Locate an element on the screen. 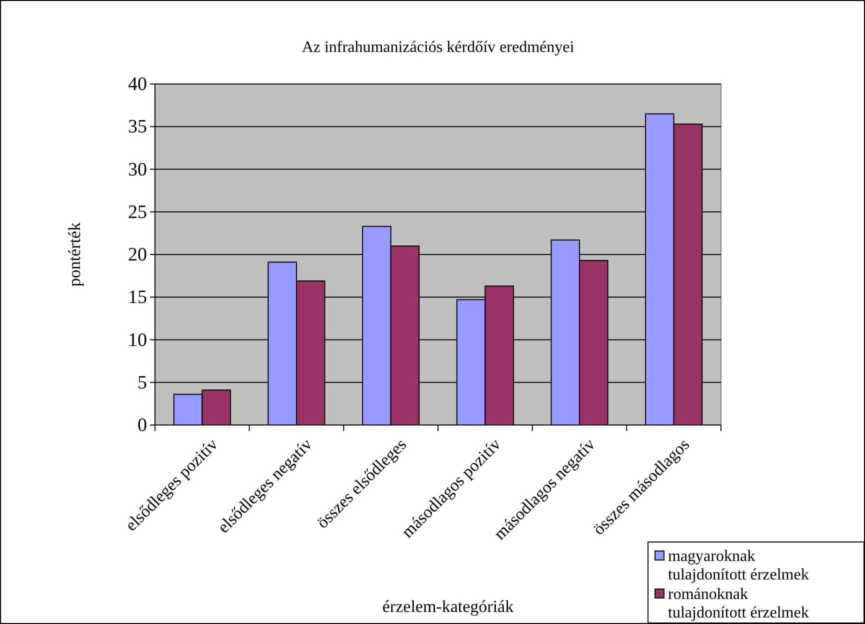  x-axis-title: érzelem-kategóriák is located at coordinates (448, 606).